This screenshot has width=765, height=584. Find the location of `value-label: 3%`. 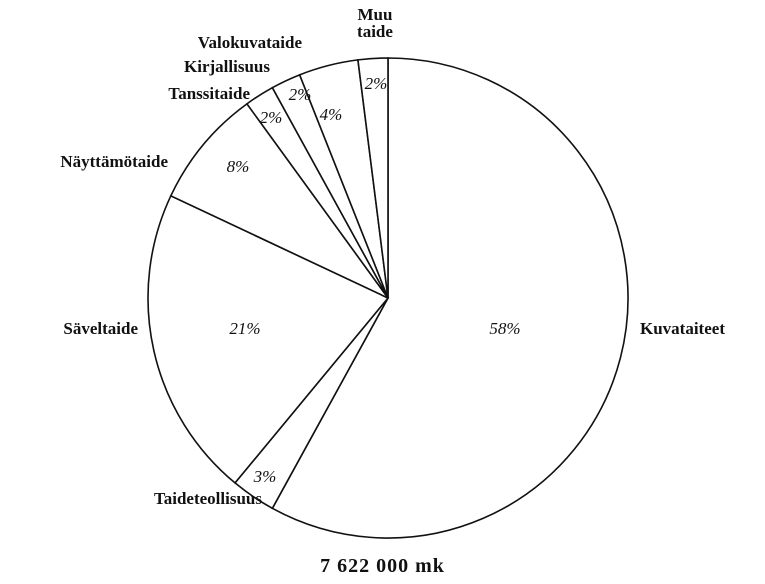

value-label: 3% is located at coordinates (265, 476).